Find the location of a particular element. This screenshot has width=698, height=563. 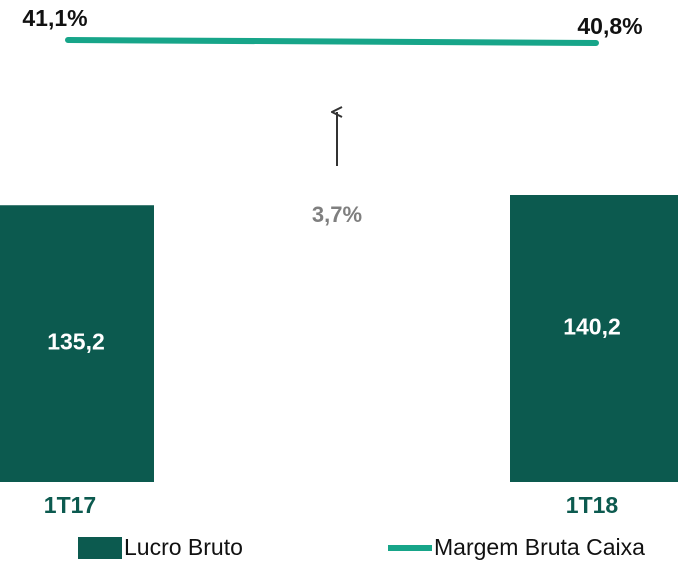

data-label: 140,2 is located at coordinates (592, 327).